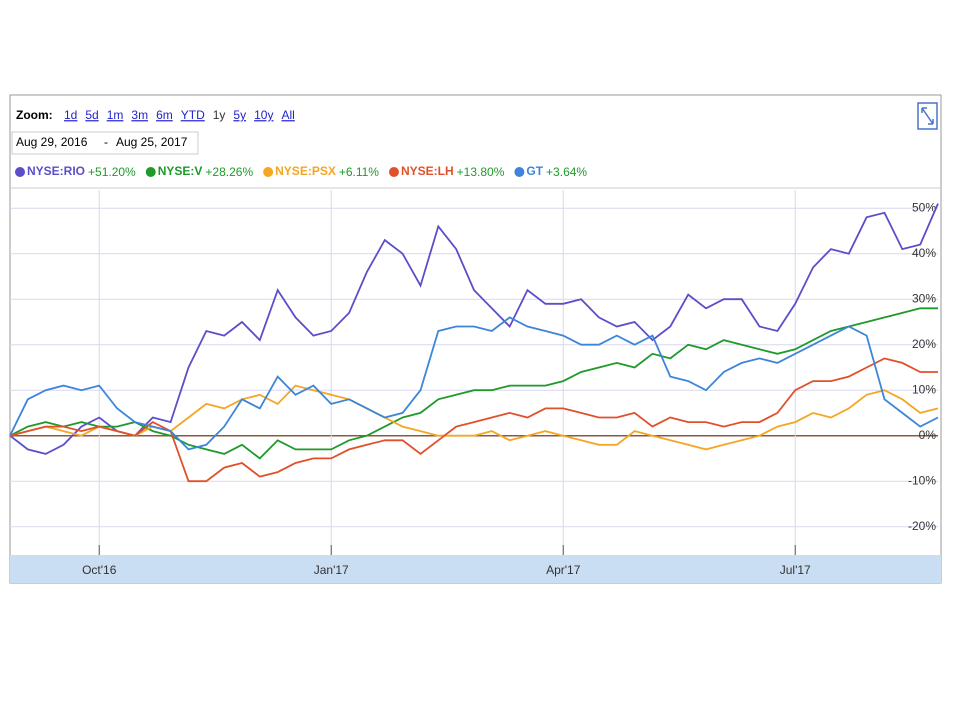  Describe the element at coordinates (193, 115) in the screenshot. I see `zoom-option: YTD` at that location.